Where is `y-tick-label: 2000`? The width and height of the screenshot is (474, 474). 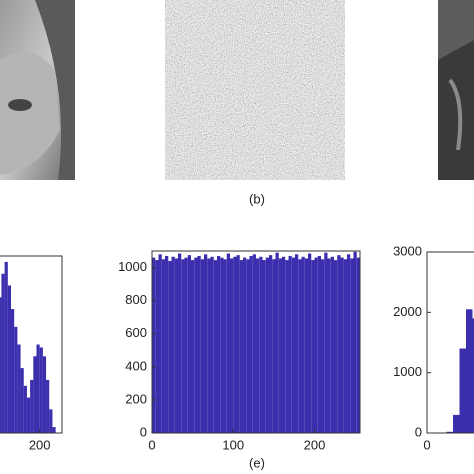 y-tick-label: 2000 is located at coordinates (407, 311).